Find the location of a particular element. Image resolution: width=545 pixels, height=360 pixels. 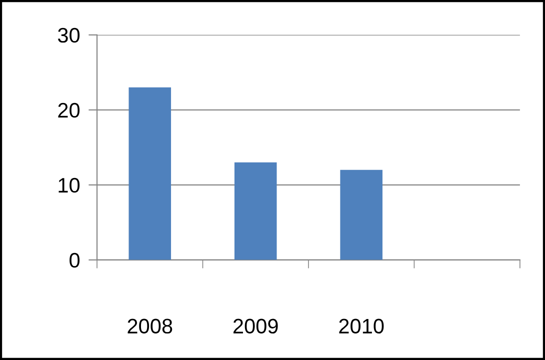

y-tick-label: 30 is located at coordinates (69, 35).